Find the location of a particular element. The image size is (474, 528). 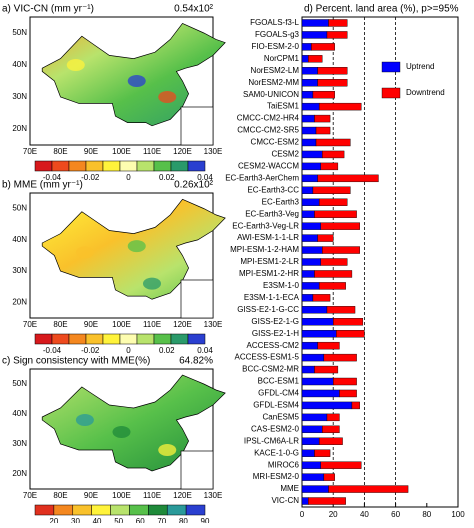

y-tick-label: ACCESS-CM2 is located at coordinates (273, 345).